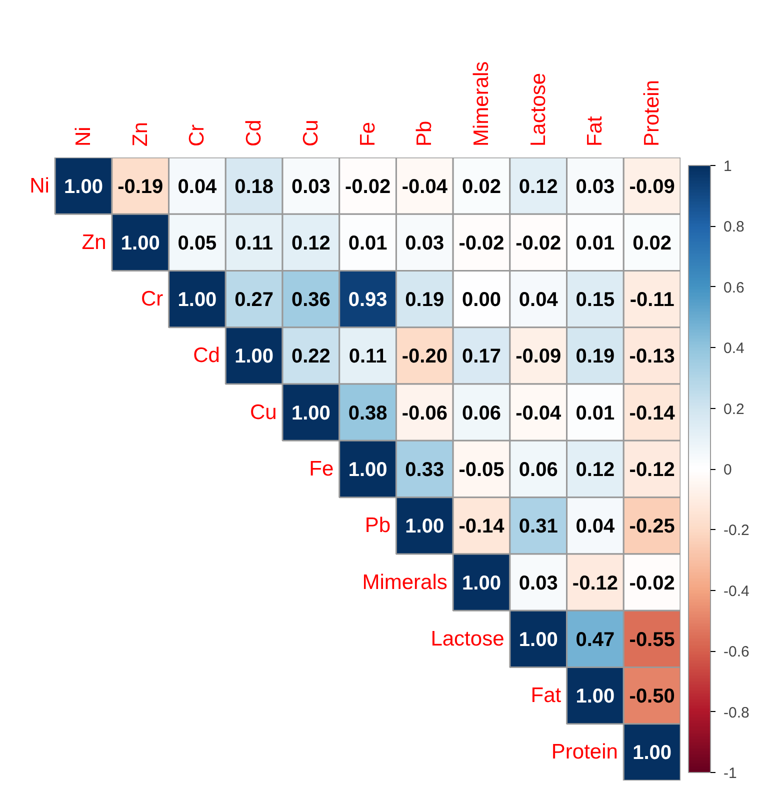 Image resolution: width=760 pixels, height=793 pixels. What do you see at coordinates (425, 357) in the screenshot?
I see `data-label: -0.20` at bounding box center [425, 357].